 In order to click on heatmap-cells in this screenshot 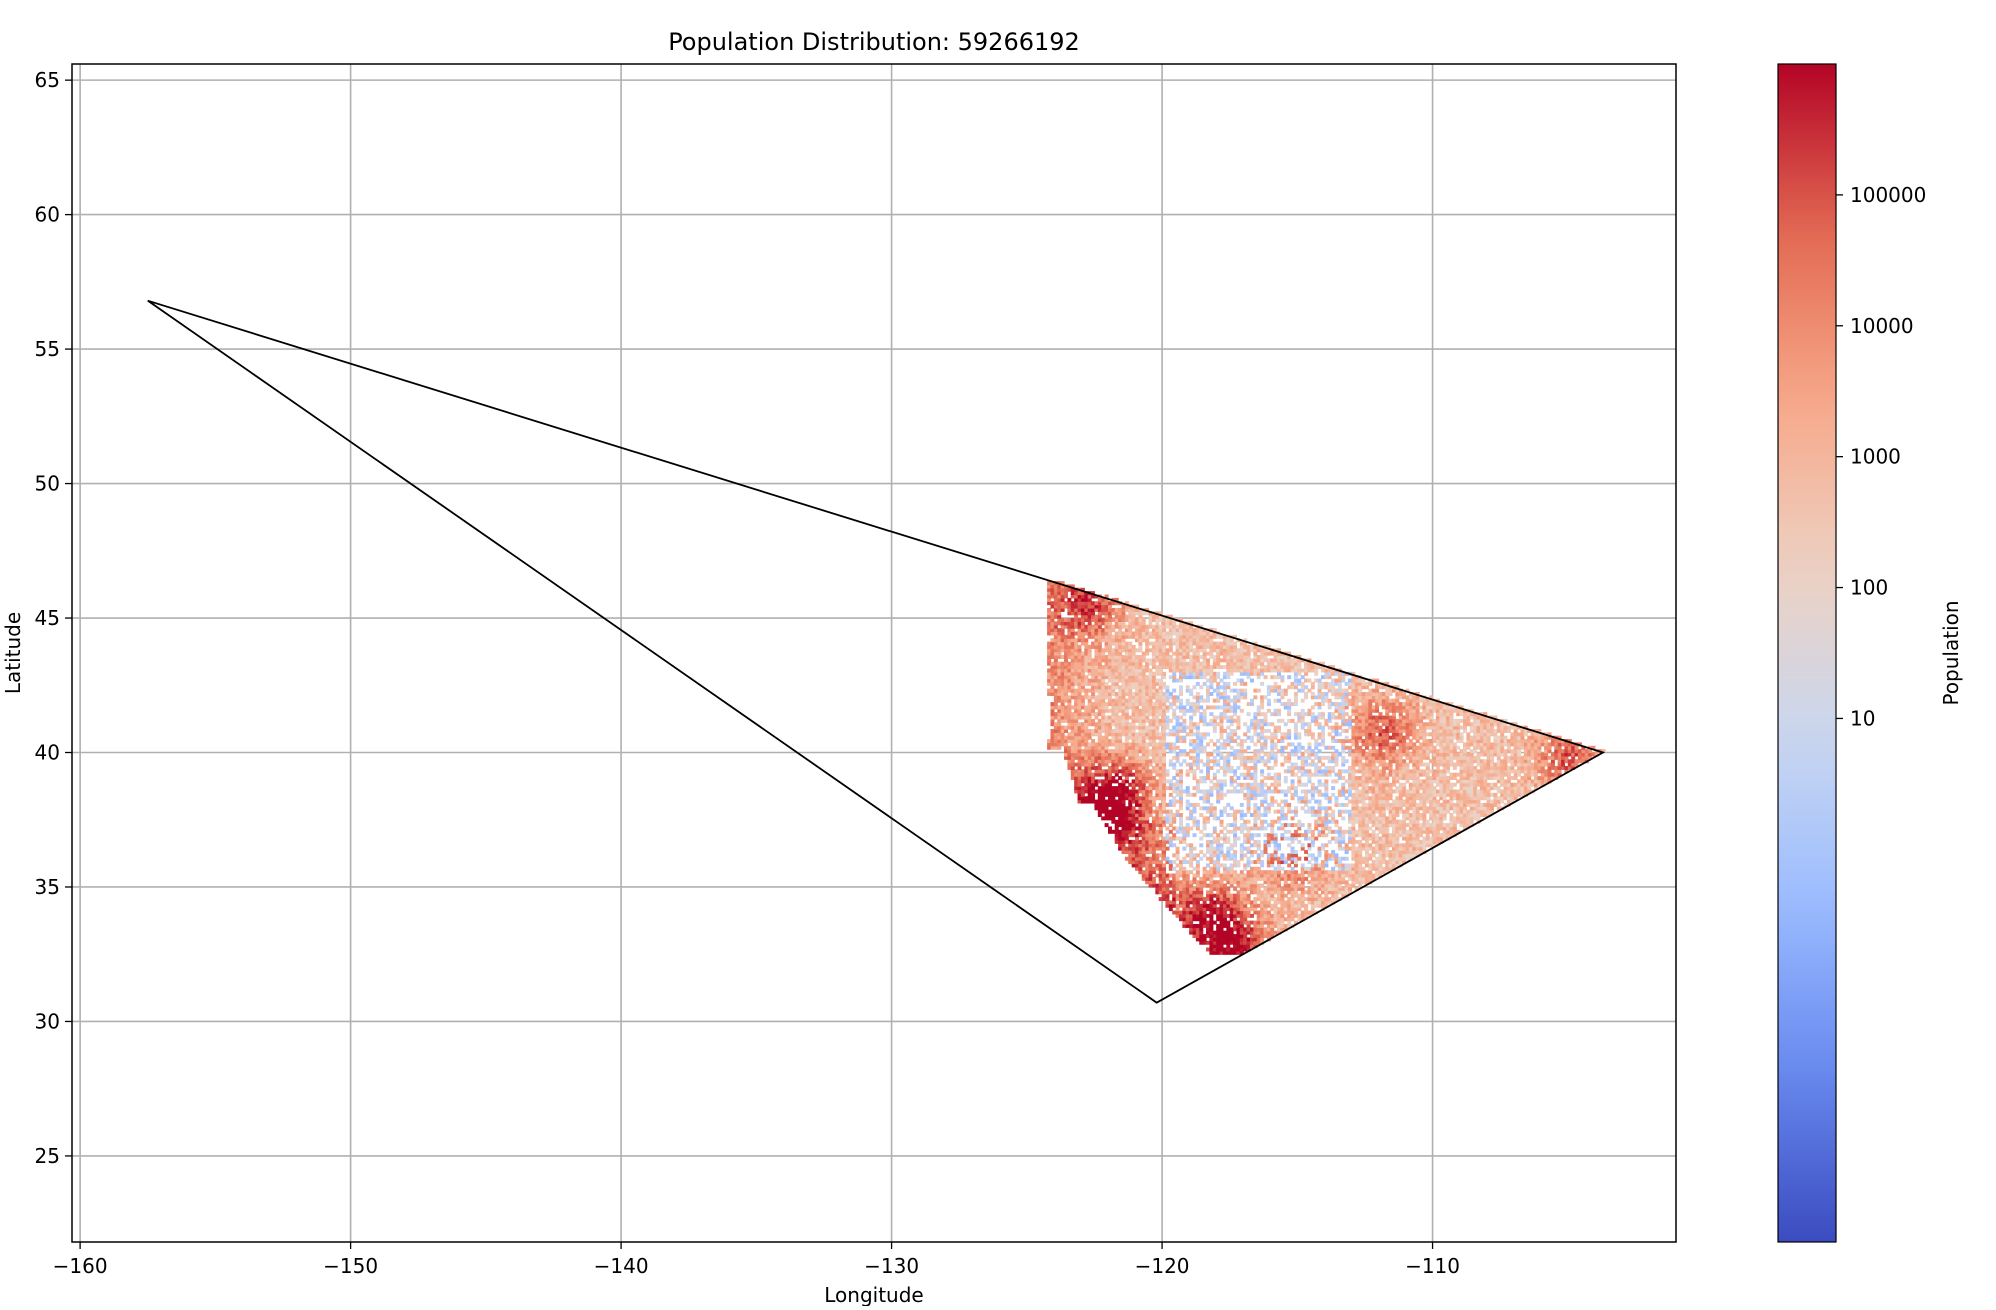, I will do `click(1326, 768)`.